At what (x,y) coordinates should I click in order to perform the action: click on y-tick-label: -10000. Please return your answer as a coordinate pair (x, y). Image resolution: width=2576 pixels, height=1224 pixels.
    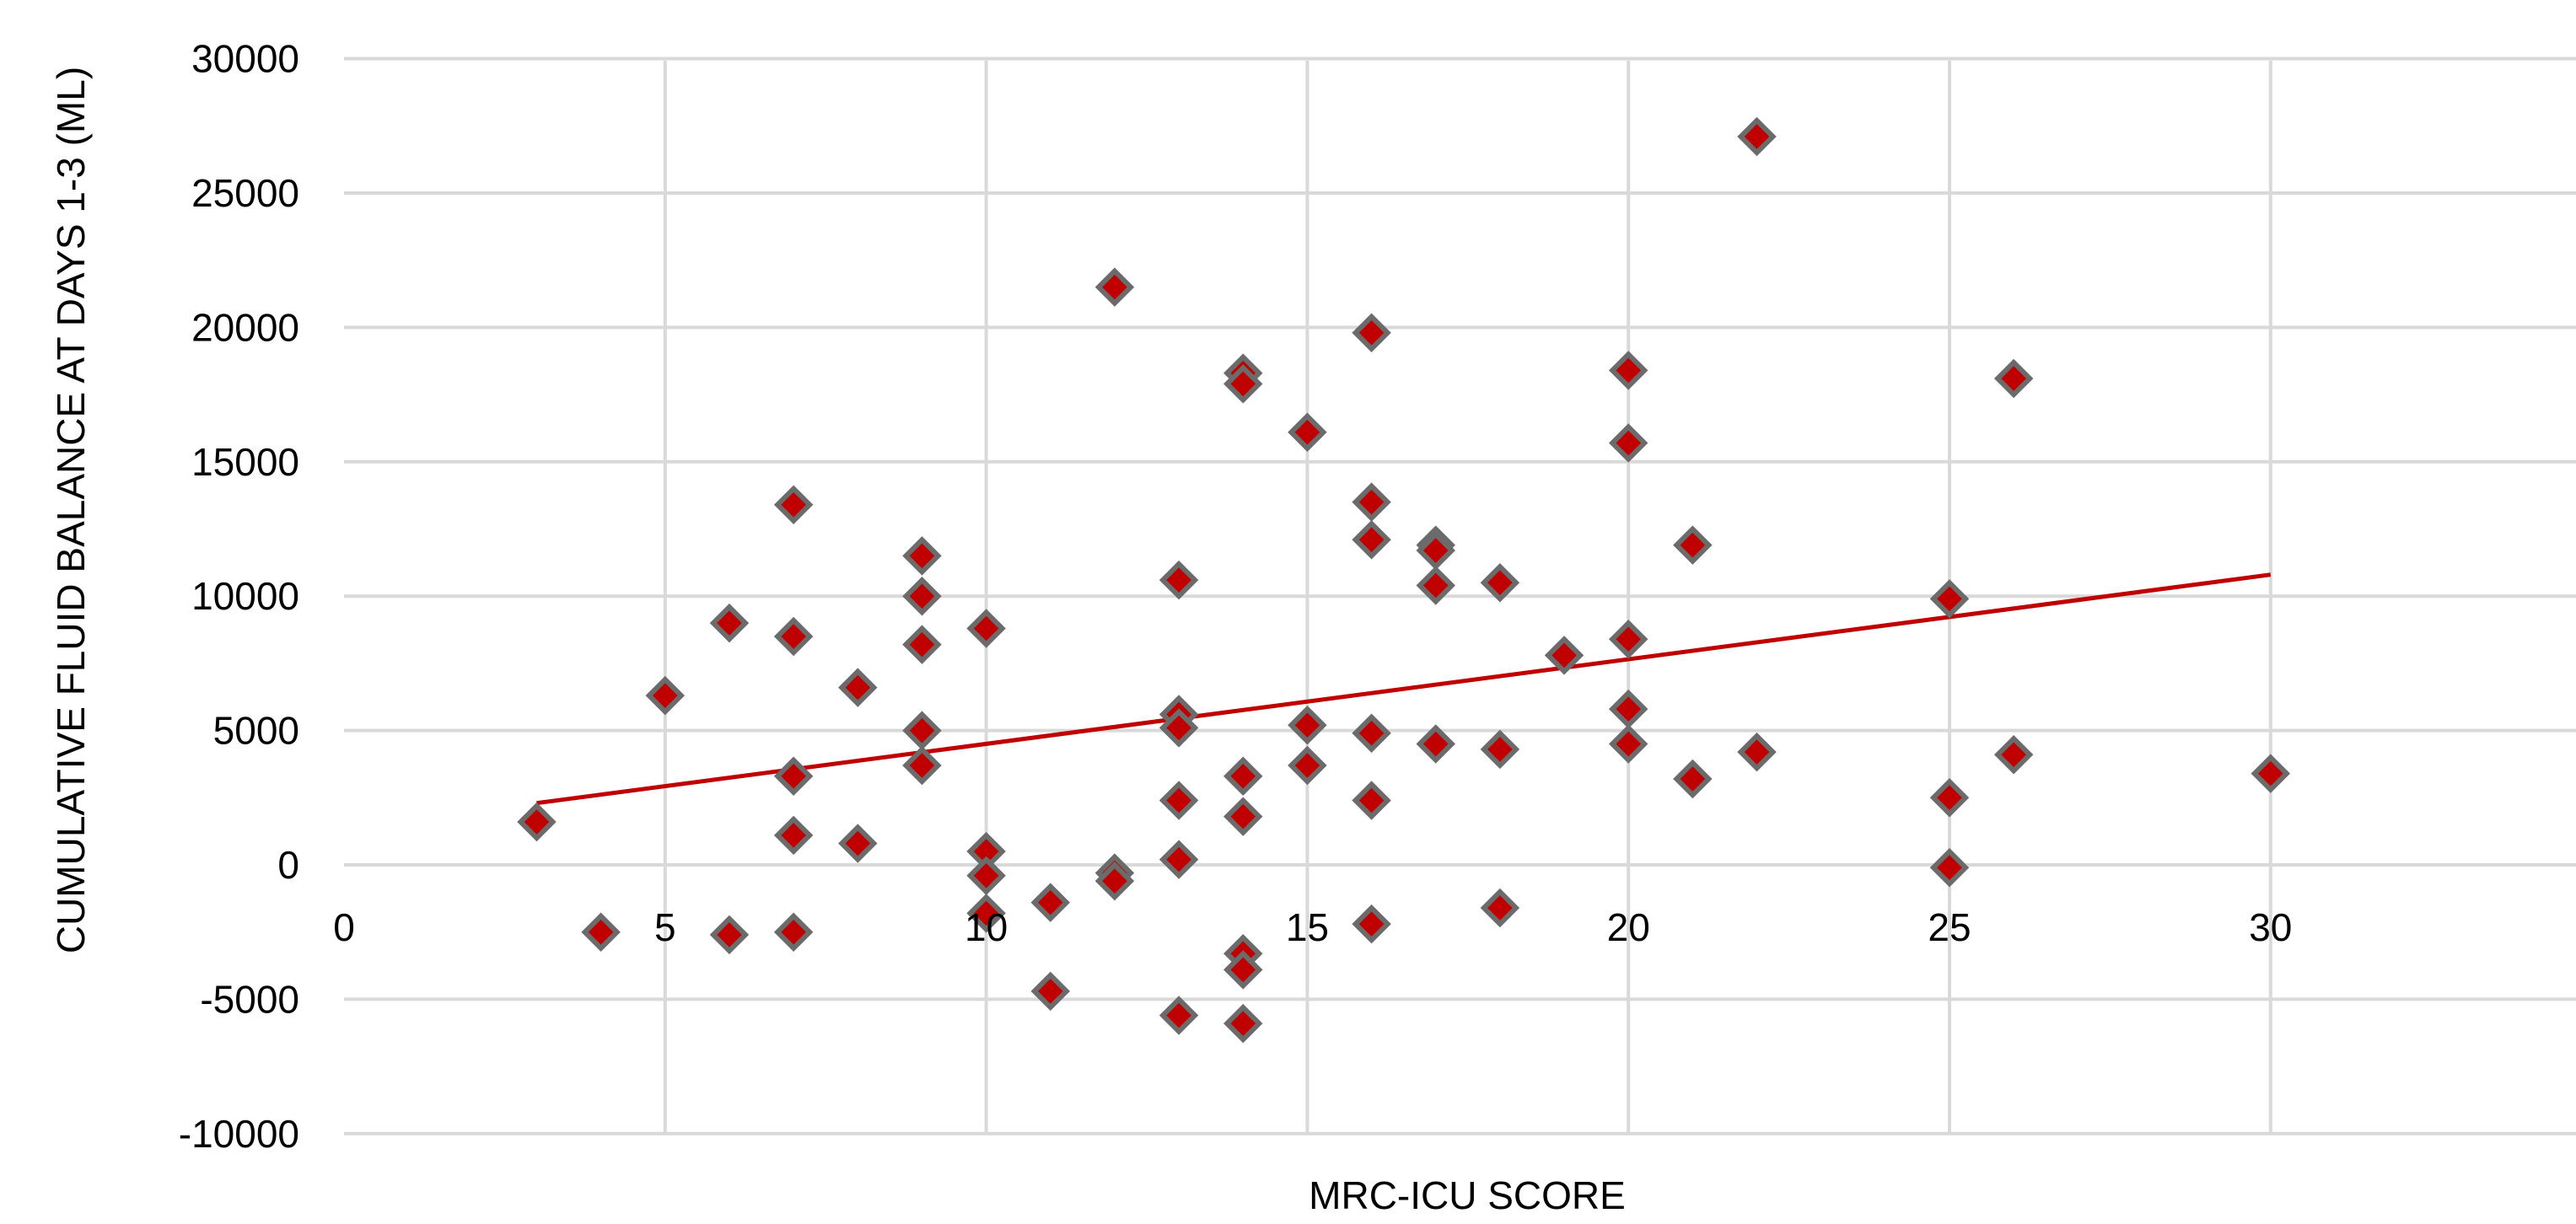
    Looking at the image, I should click on (239, 1134).